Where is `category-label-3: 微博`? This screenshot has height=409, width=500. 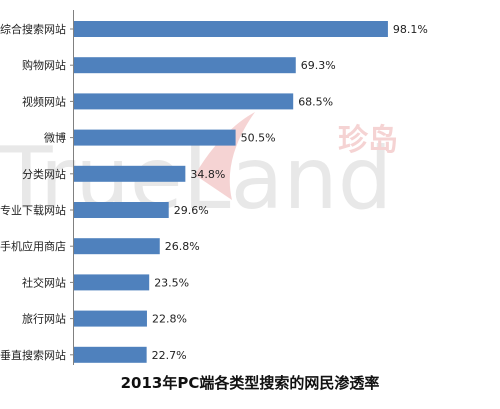 category-label-3: 微博 is located at coordinates (55, 138).